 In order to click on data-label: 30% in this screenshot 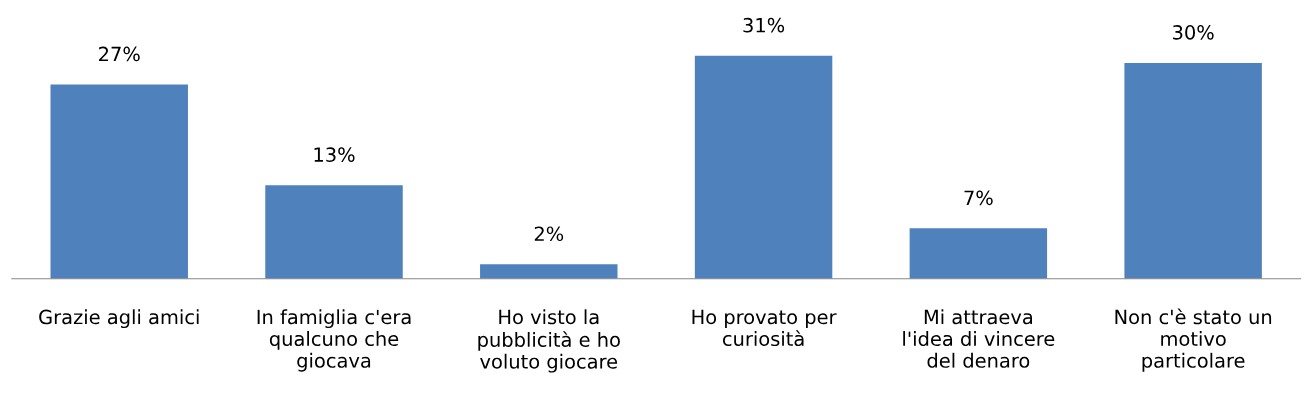, I will do `click(1193, 32)`.